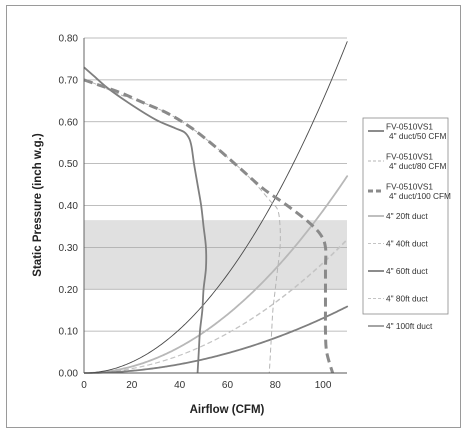 The image size is (469, 433). Describe the element at coordinates (407, 271) in the screenshot. I see `legend-label-6: 4" 60ft duct` at that location.